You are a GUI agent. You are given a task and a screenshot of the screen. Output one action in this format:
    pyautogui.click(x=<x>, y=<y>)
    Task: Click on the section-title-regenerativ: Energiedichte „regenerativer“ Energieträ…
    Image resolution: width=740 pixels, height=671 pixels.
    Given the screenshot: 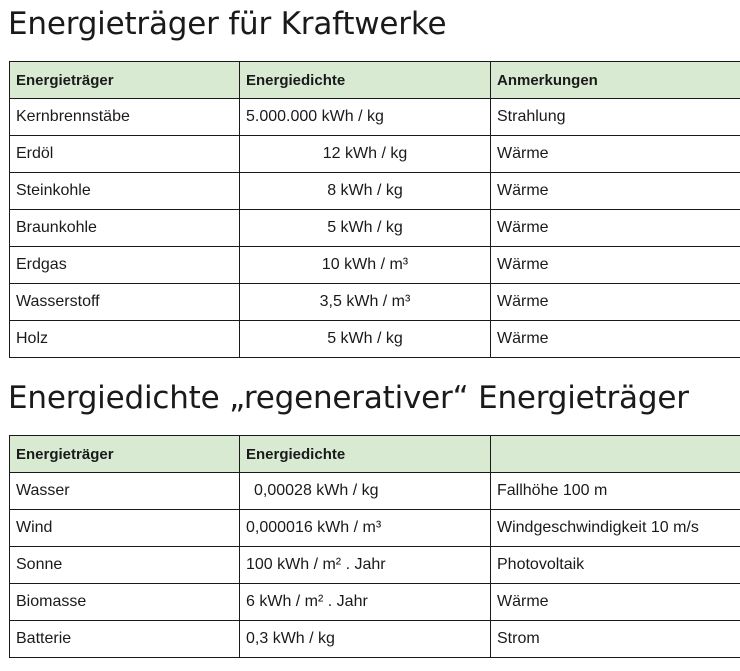 What is the action you would take?
    pyautogui.click(x=348, y=398)
    